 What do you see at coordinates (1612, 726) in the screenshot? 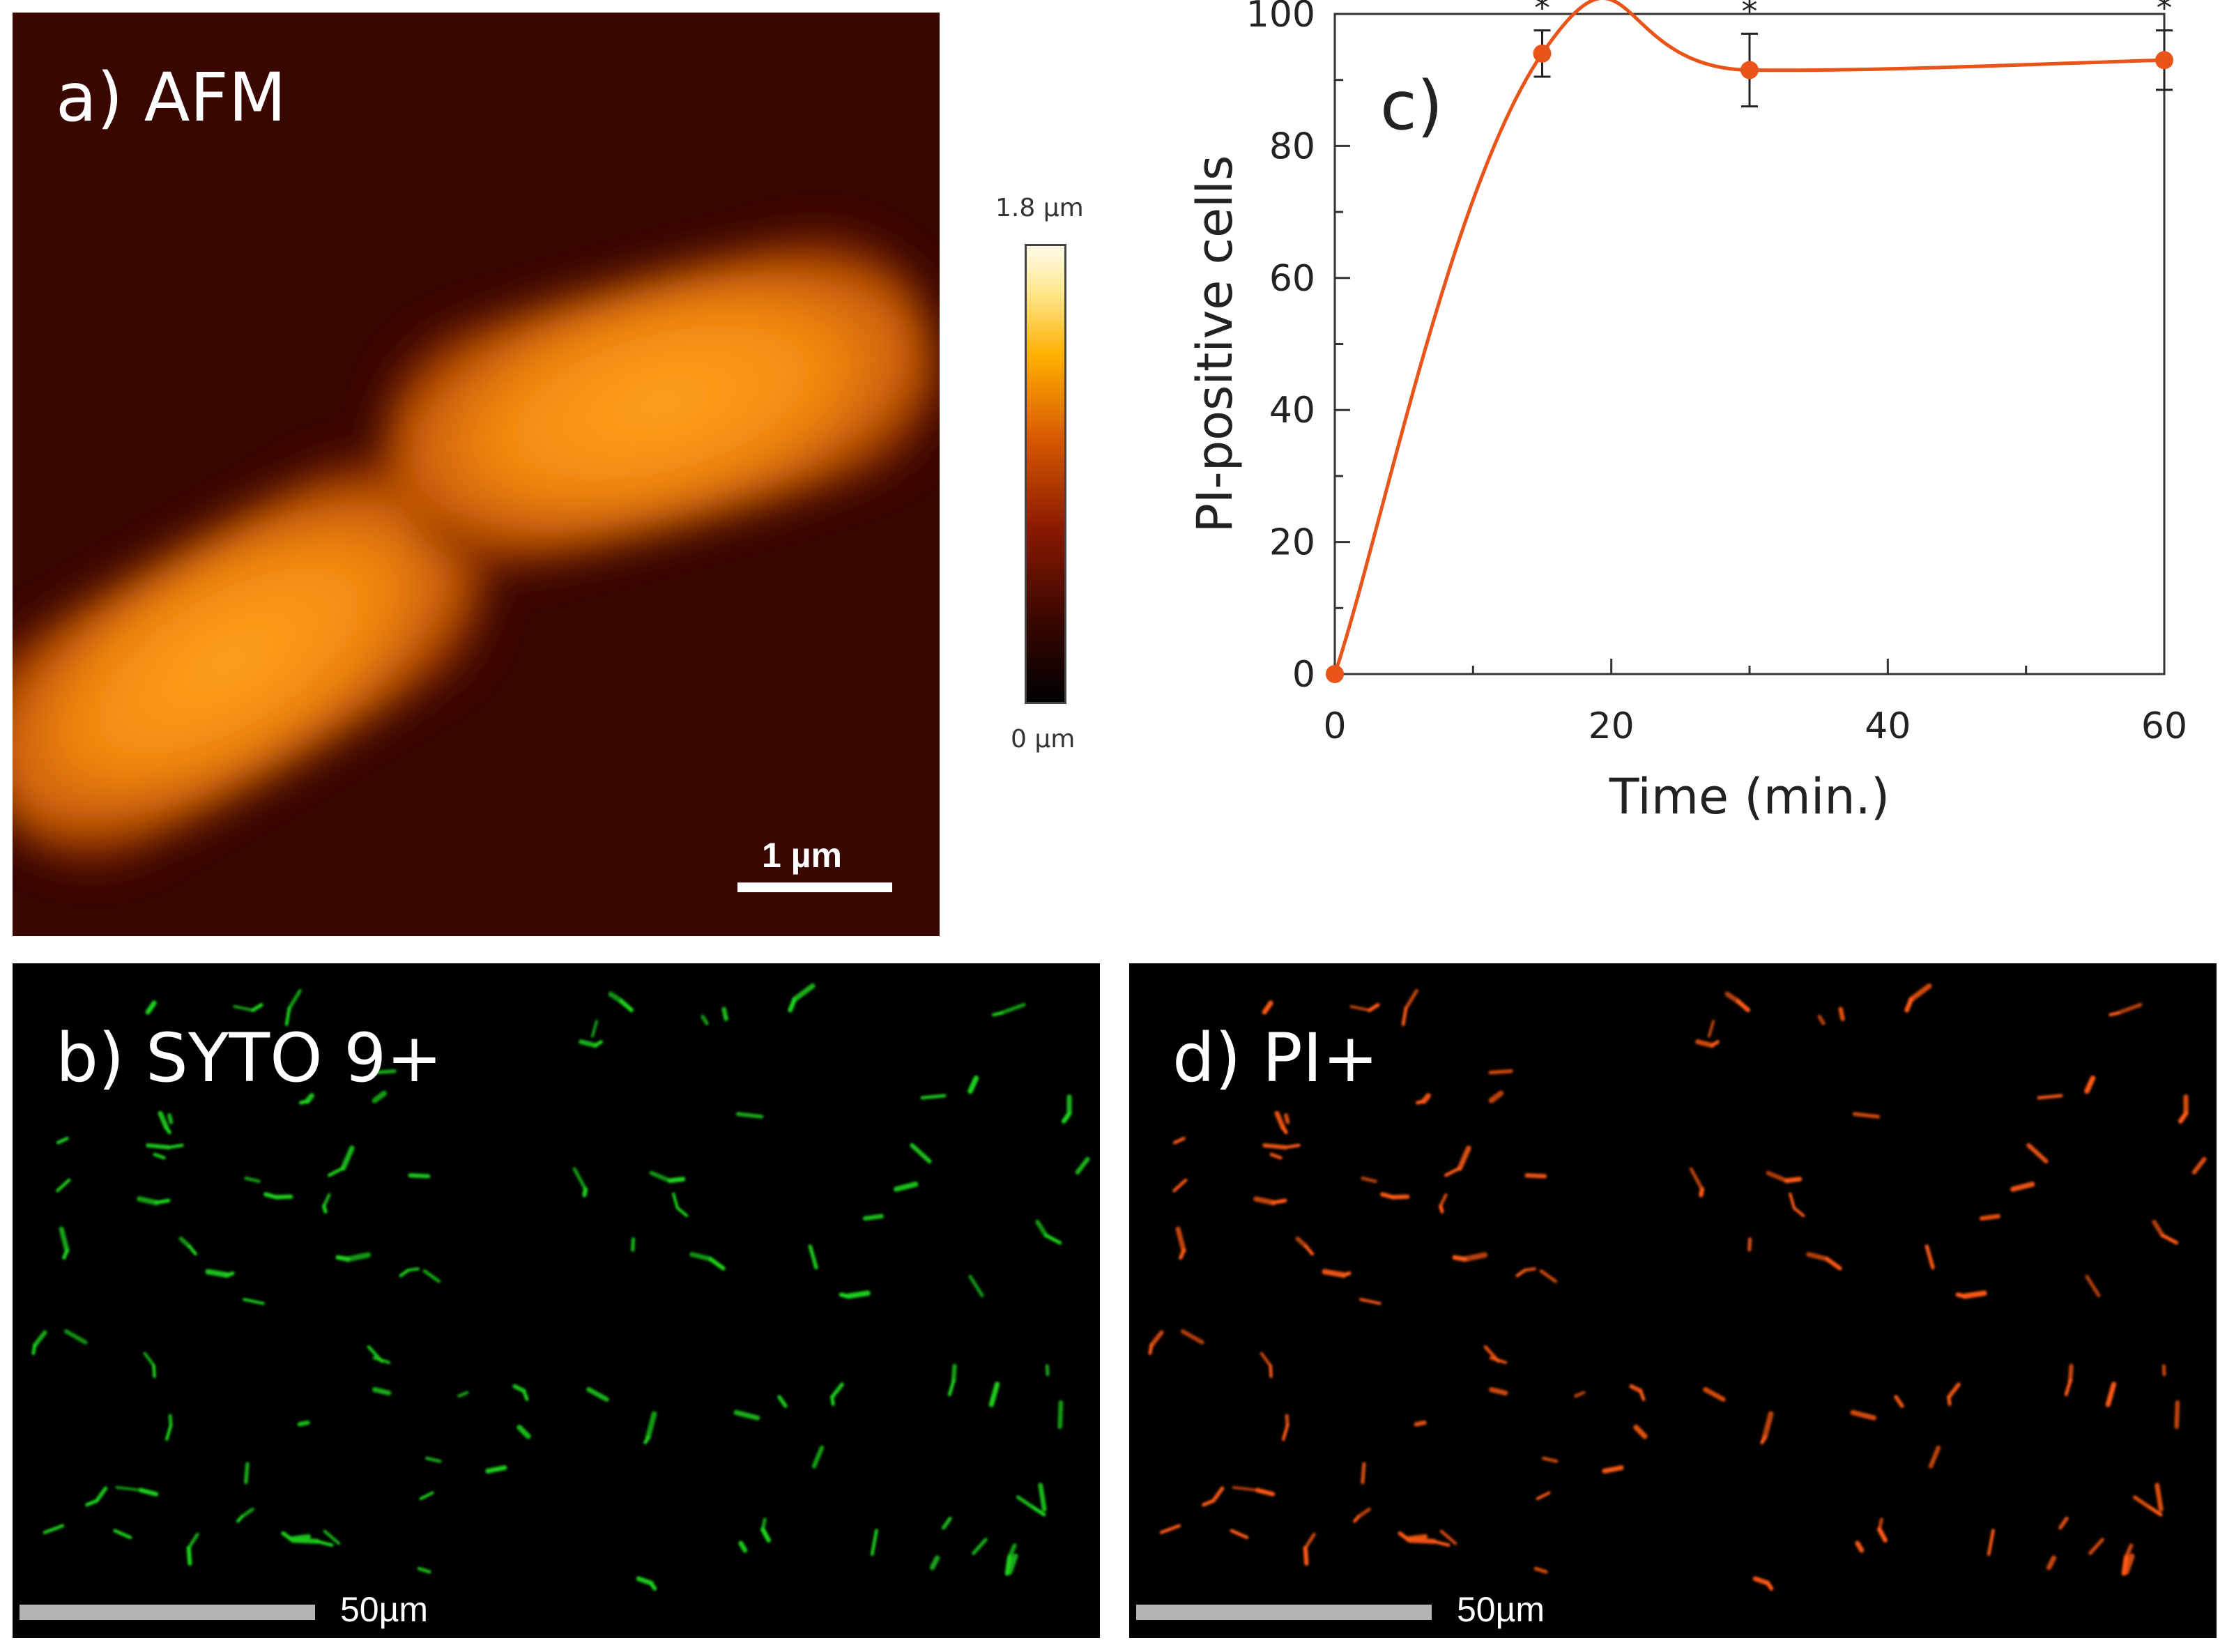
I see `x-tick-label: 20` at bounding box center [1612, 726].